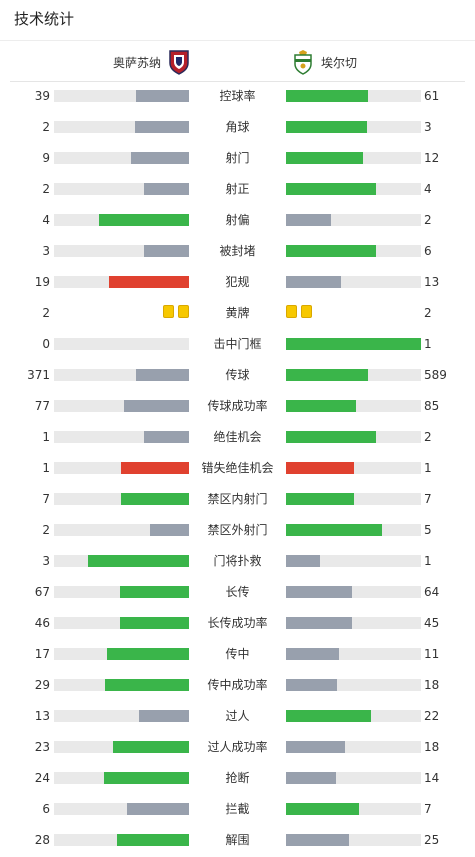 The height and width of the screenshot is (857, 475). What do you see at coordinates (428, 530) in the screenshot?
I see `away-value: 5` at bounding box center [428, 530].